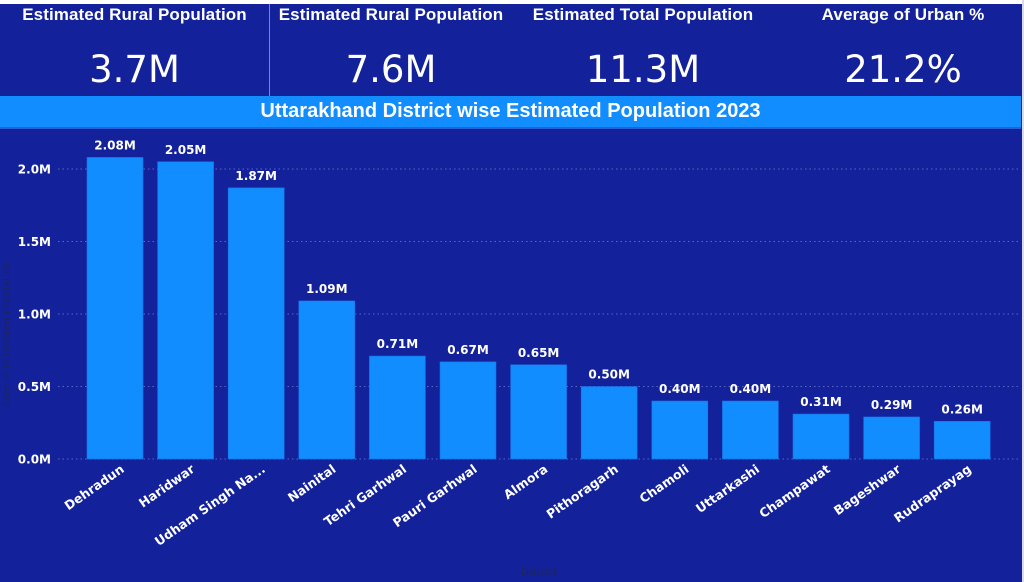  I want to click on x-tick-label: Haridwar, so click(167, 486).